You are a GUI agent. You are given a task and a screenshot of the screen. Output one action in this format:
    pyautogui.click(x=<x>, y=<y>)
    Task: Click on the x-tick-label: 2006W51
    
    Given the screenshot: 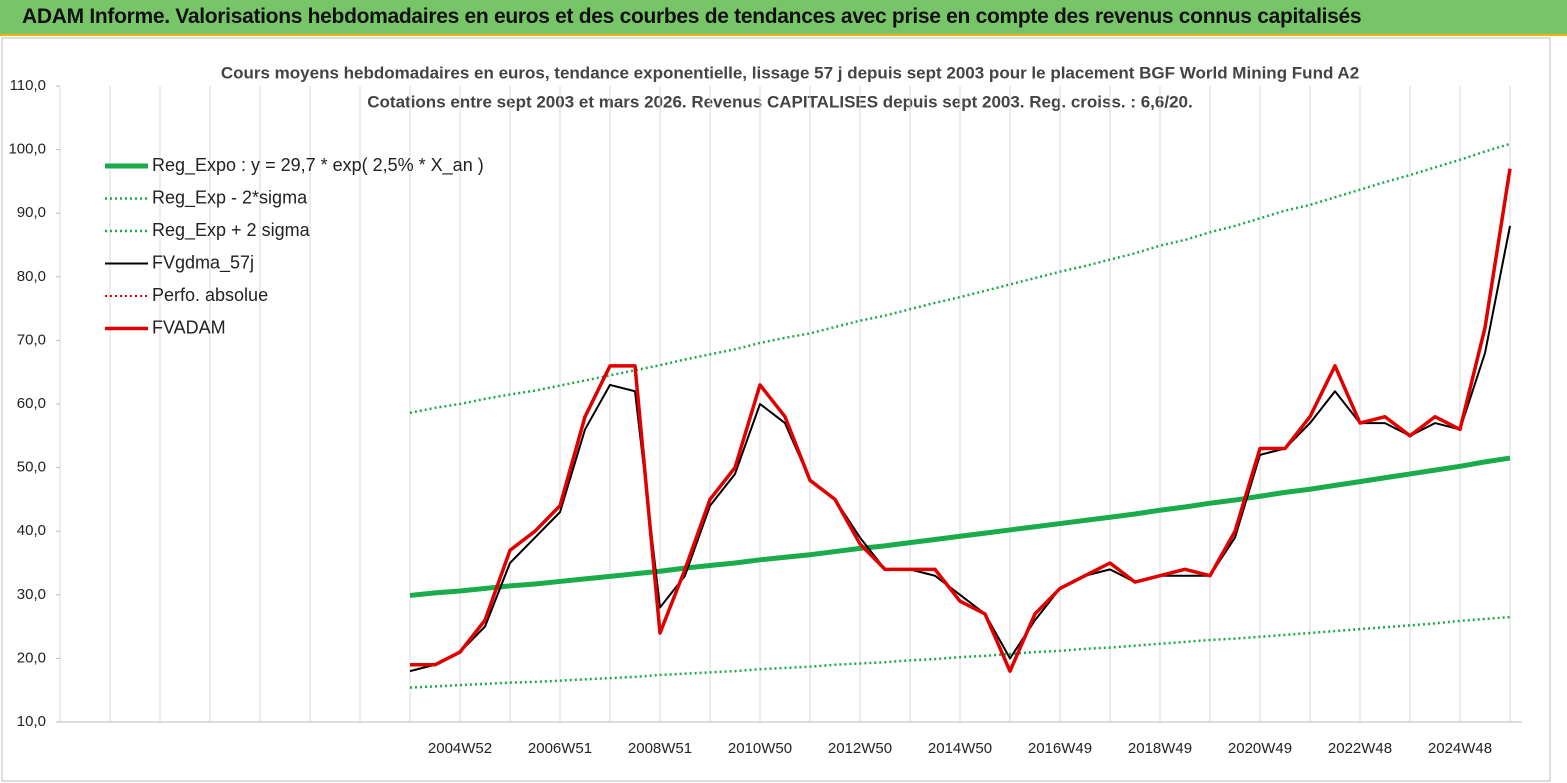 What is the action you would take?
    pyautogui.click(x=560, y=748)
    